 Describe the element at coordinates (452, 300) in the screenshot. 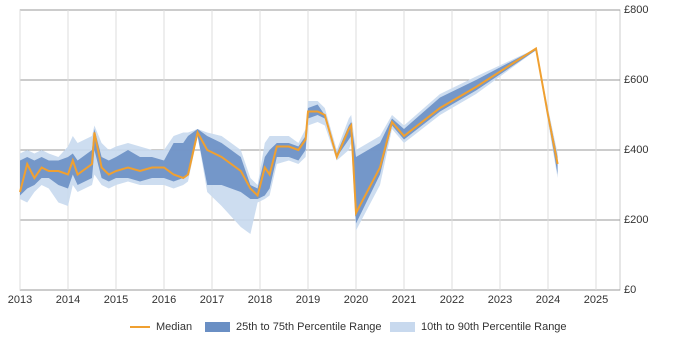

I see `x-tick-label: 2022` at that location.